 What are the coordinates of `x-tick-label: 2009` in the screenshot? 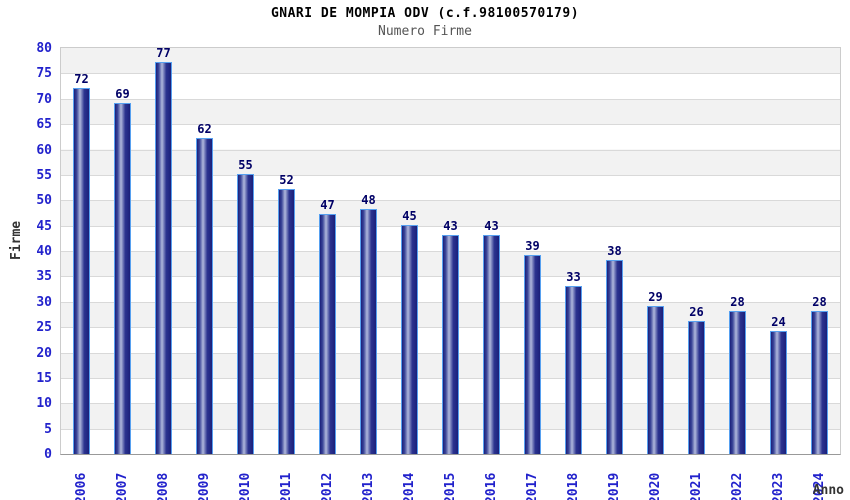 It's located at (204, 486).